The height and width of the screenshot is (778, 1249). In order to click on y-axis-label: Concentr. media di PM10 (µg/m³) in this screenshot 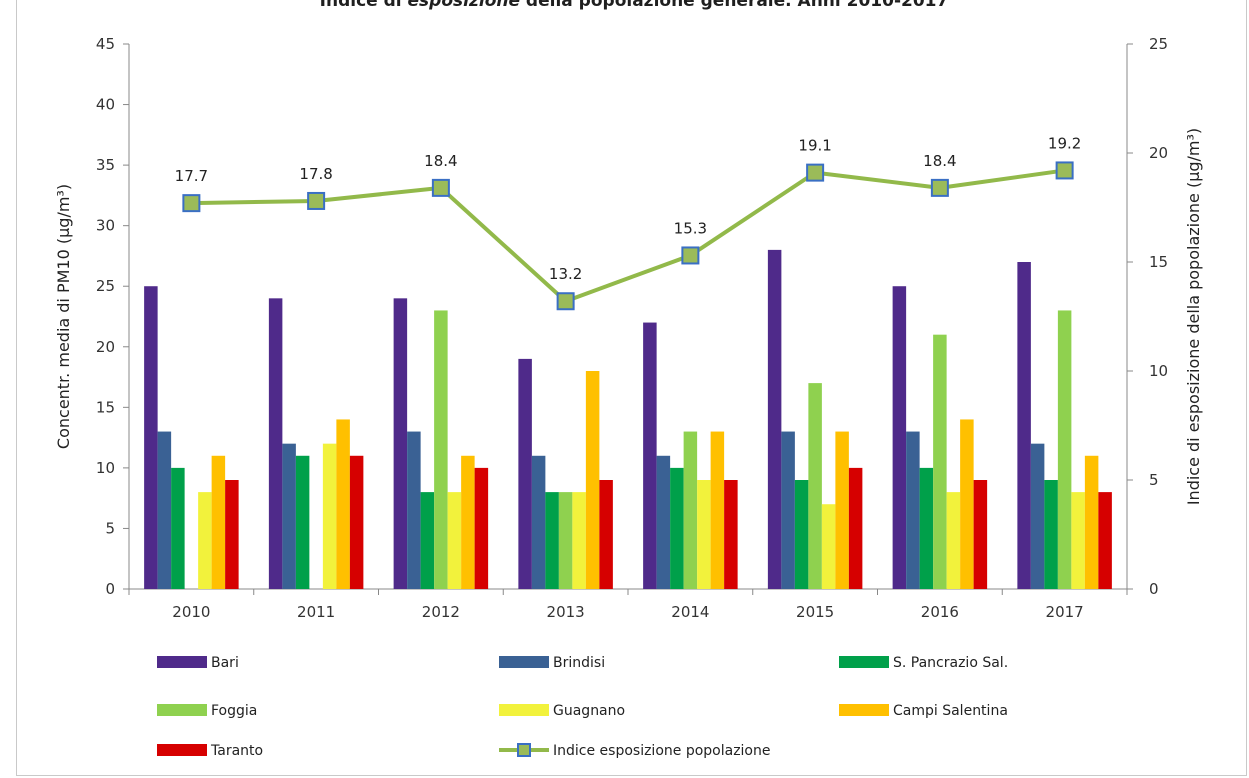, I will do `click(63, 316)`.